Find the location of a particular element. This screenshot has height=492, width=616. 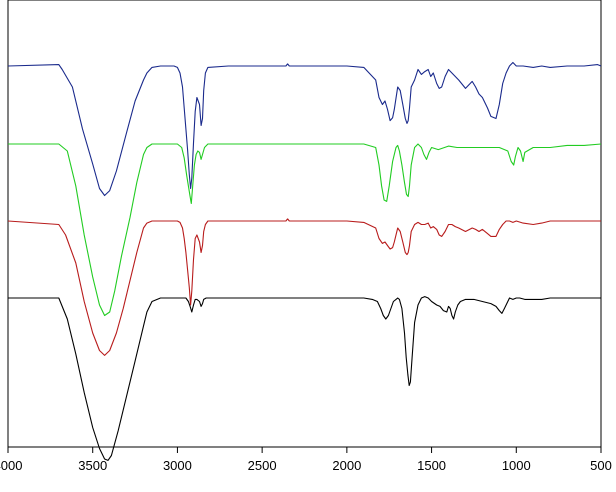

x-tick-label: 3500 is located at coordinates (92, 465).